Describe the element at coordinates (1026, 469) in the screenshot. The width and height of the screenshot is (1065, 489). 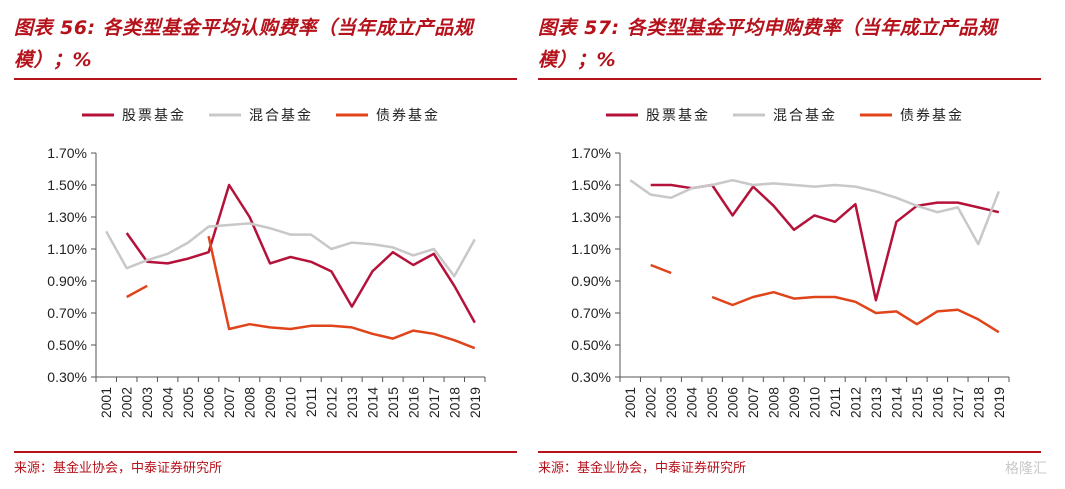
I see `watermark-logo: 格隆汇` at that location.